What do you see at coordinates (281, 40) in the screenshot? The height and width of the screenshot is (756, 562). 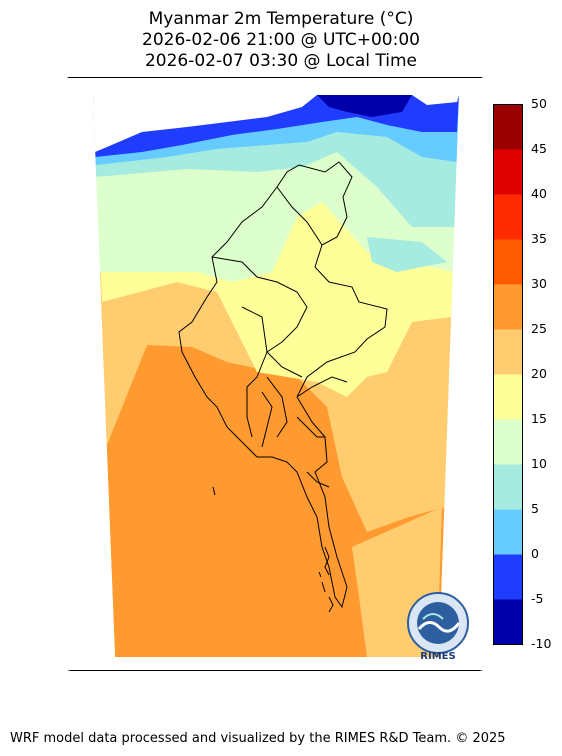 I see `map-subtitle-utc: 2026-02-06 21:00 @ UTC+00:00` at bounding box center [281, 40].